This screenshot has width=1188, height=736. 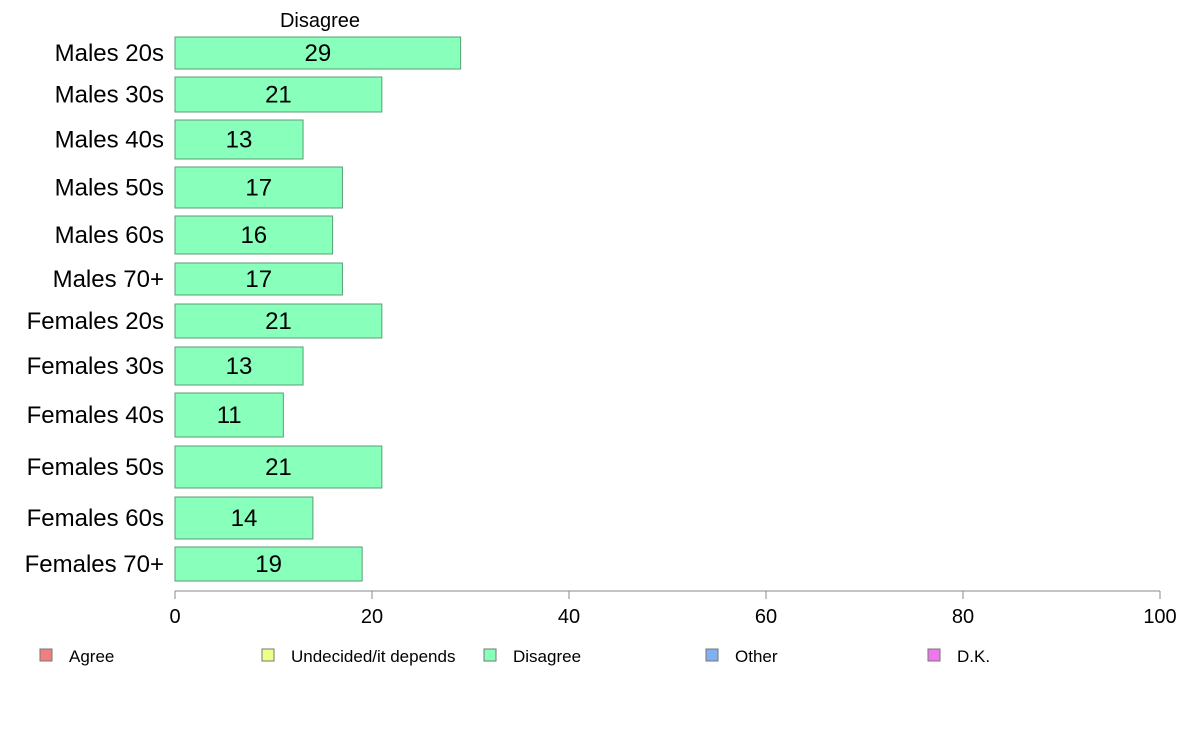 I want to click on bar-value-label: 14, so click(x=244, y=518).